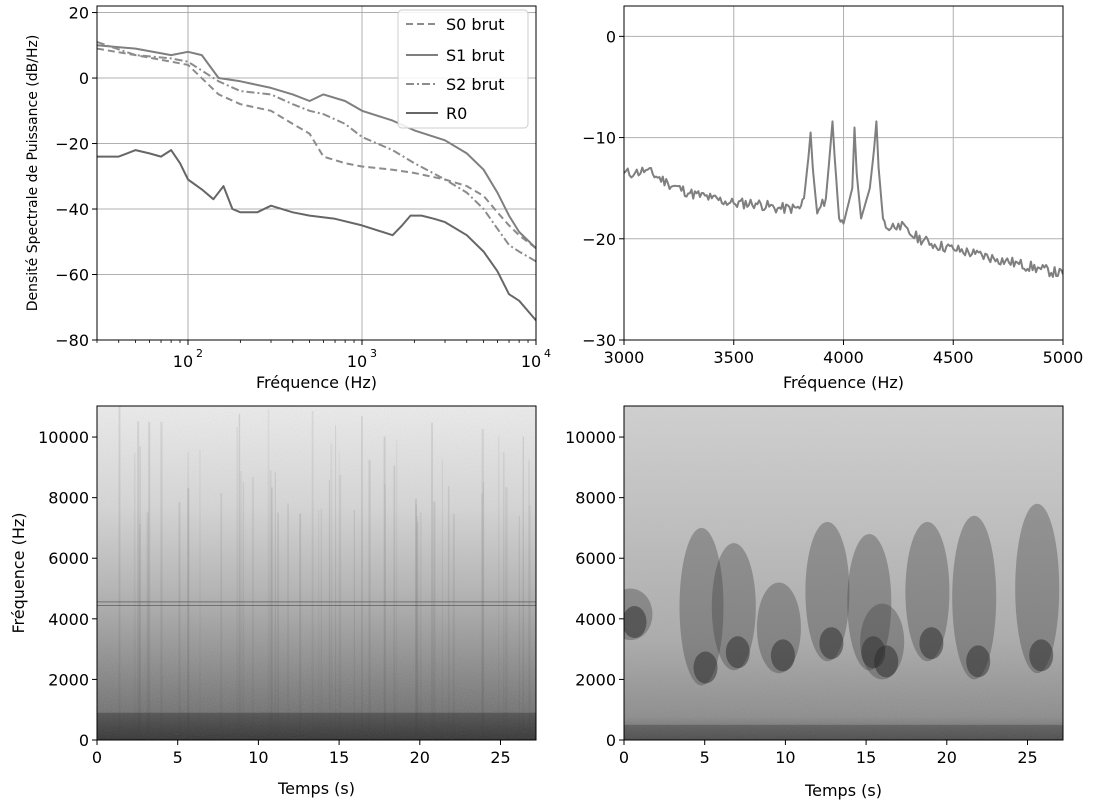 This screenshot has width=1094, height=803. Describe the element at coordinates (475, 84) in the screenshot. I see `legend-label-s2: S2 brut` at that location.